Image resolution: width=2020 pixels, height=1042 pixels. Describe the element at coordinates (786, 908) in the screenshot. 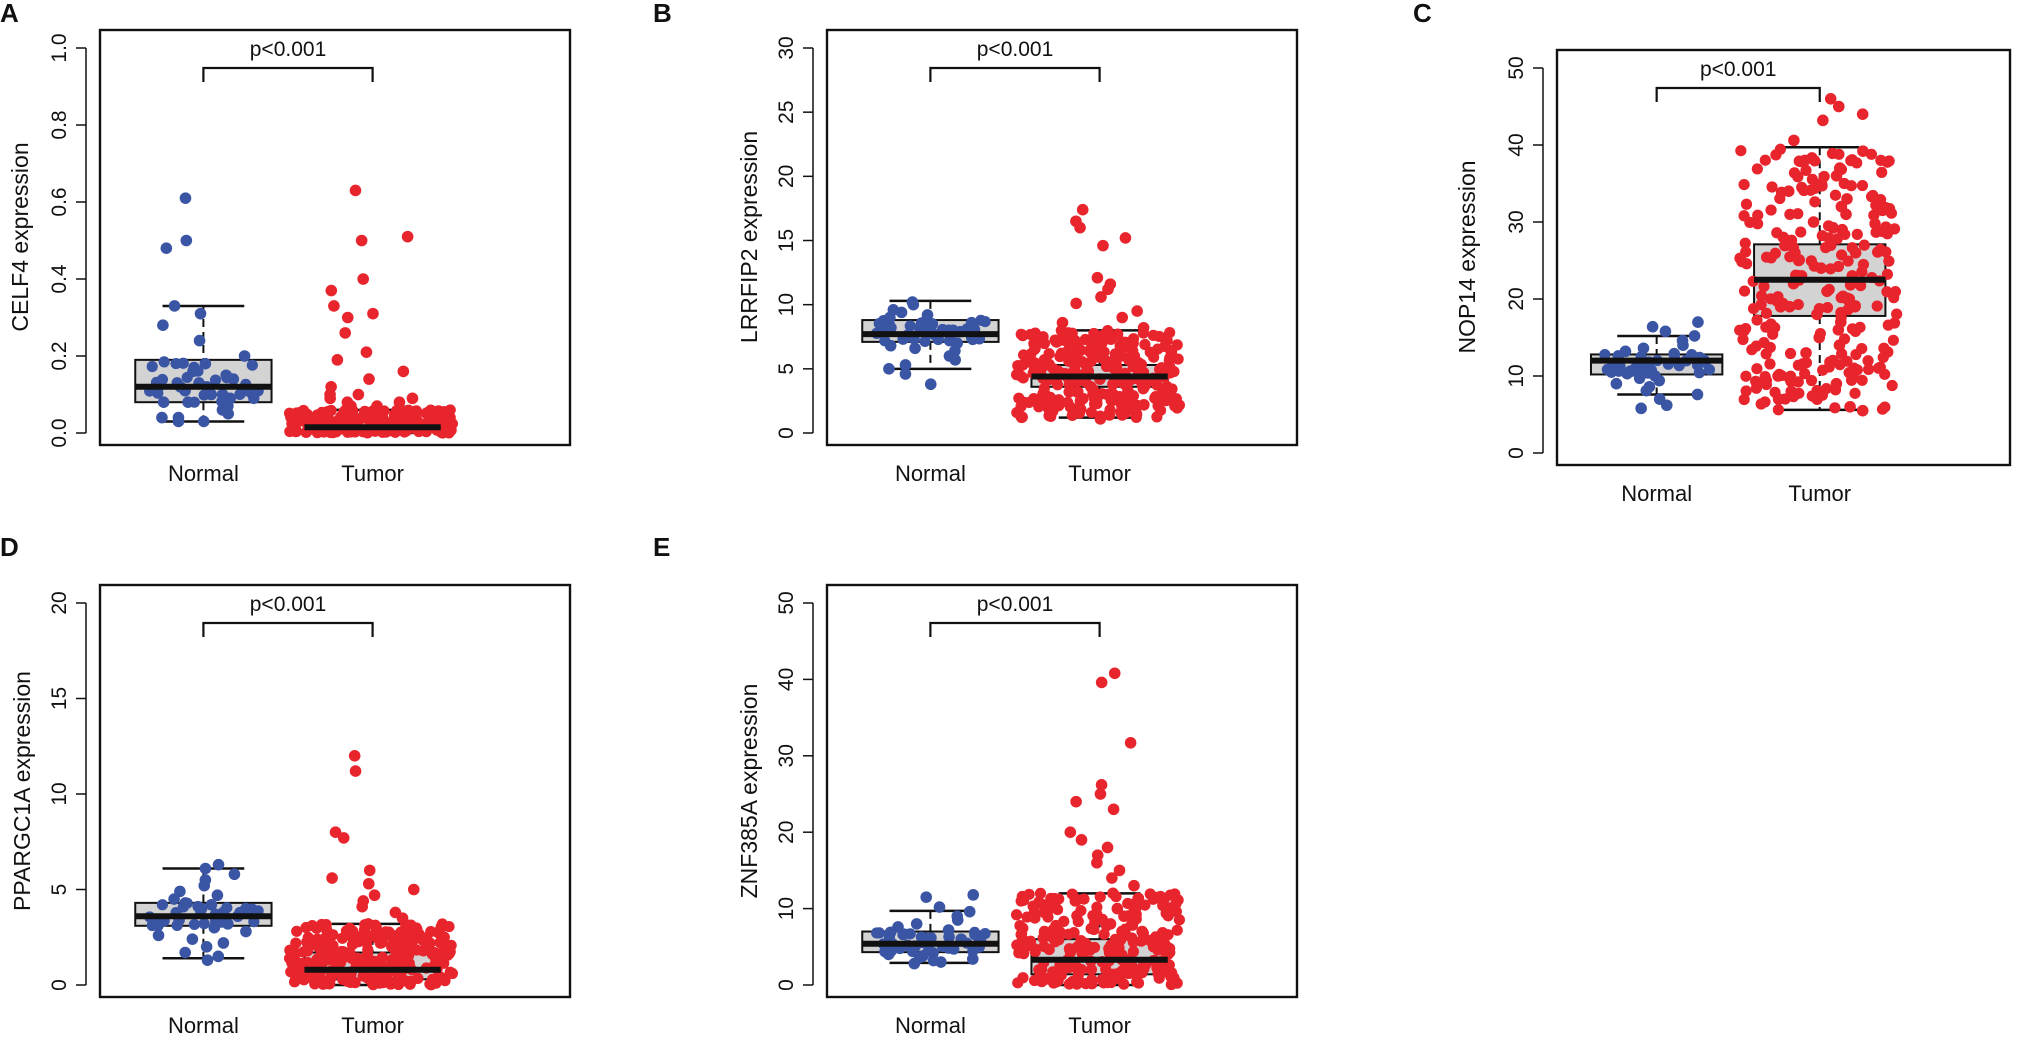

I see `y-tick-label: 10` at that location.